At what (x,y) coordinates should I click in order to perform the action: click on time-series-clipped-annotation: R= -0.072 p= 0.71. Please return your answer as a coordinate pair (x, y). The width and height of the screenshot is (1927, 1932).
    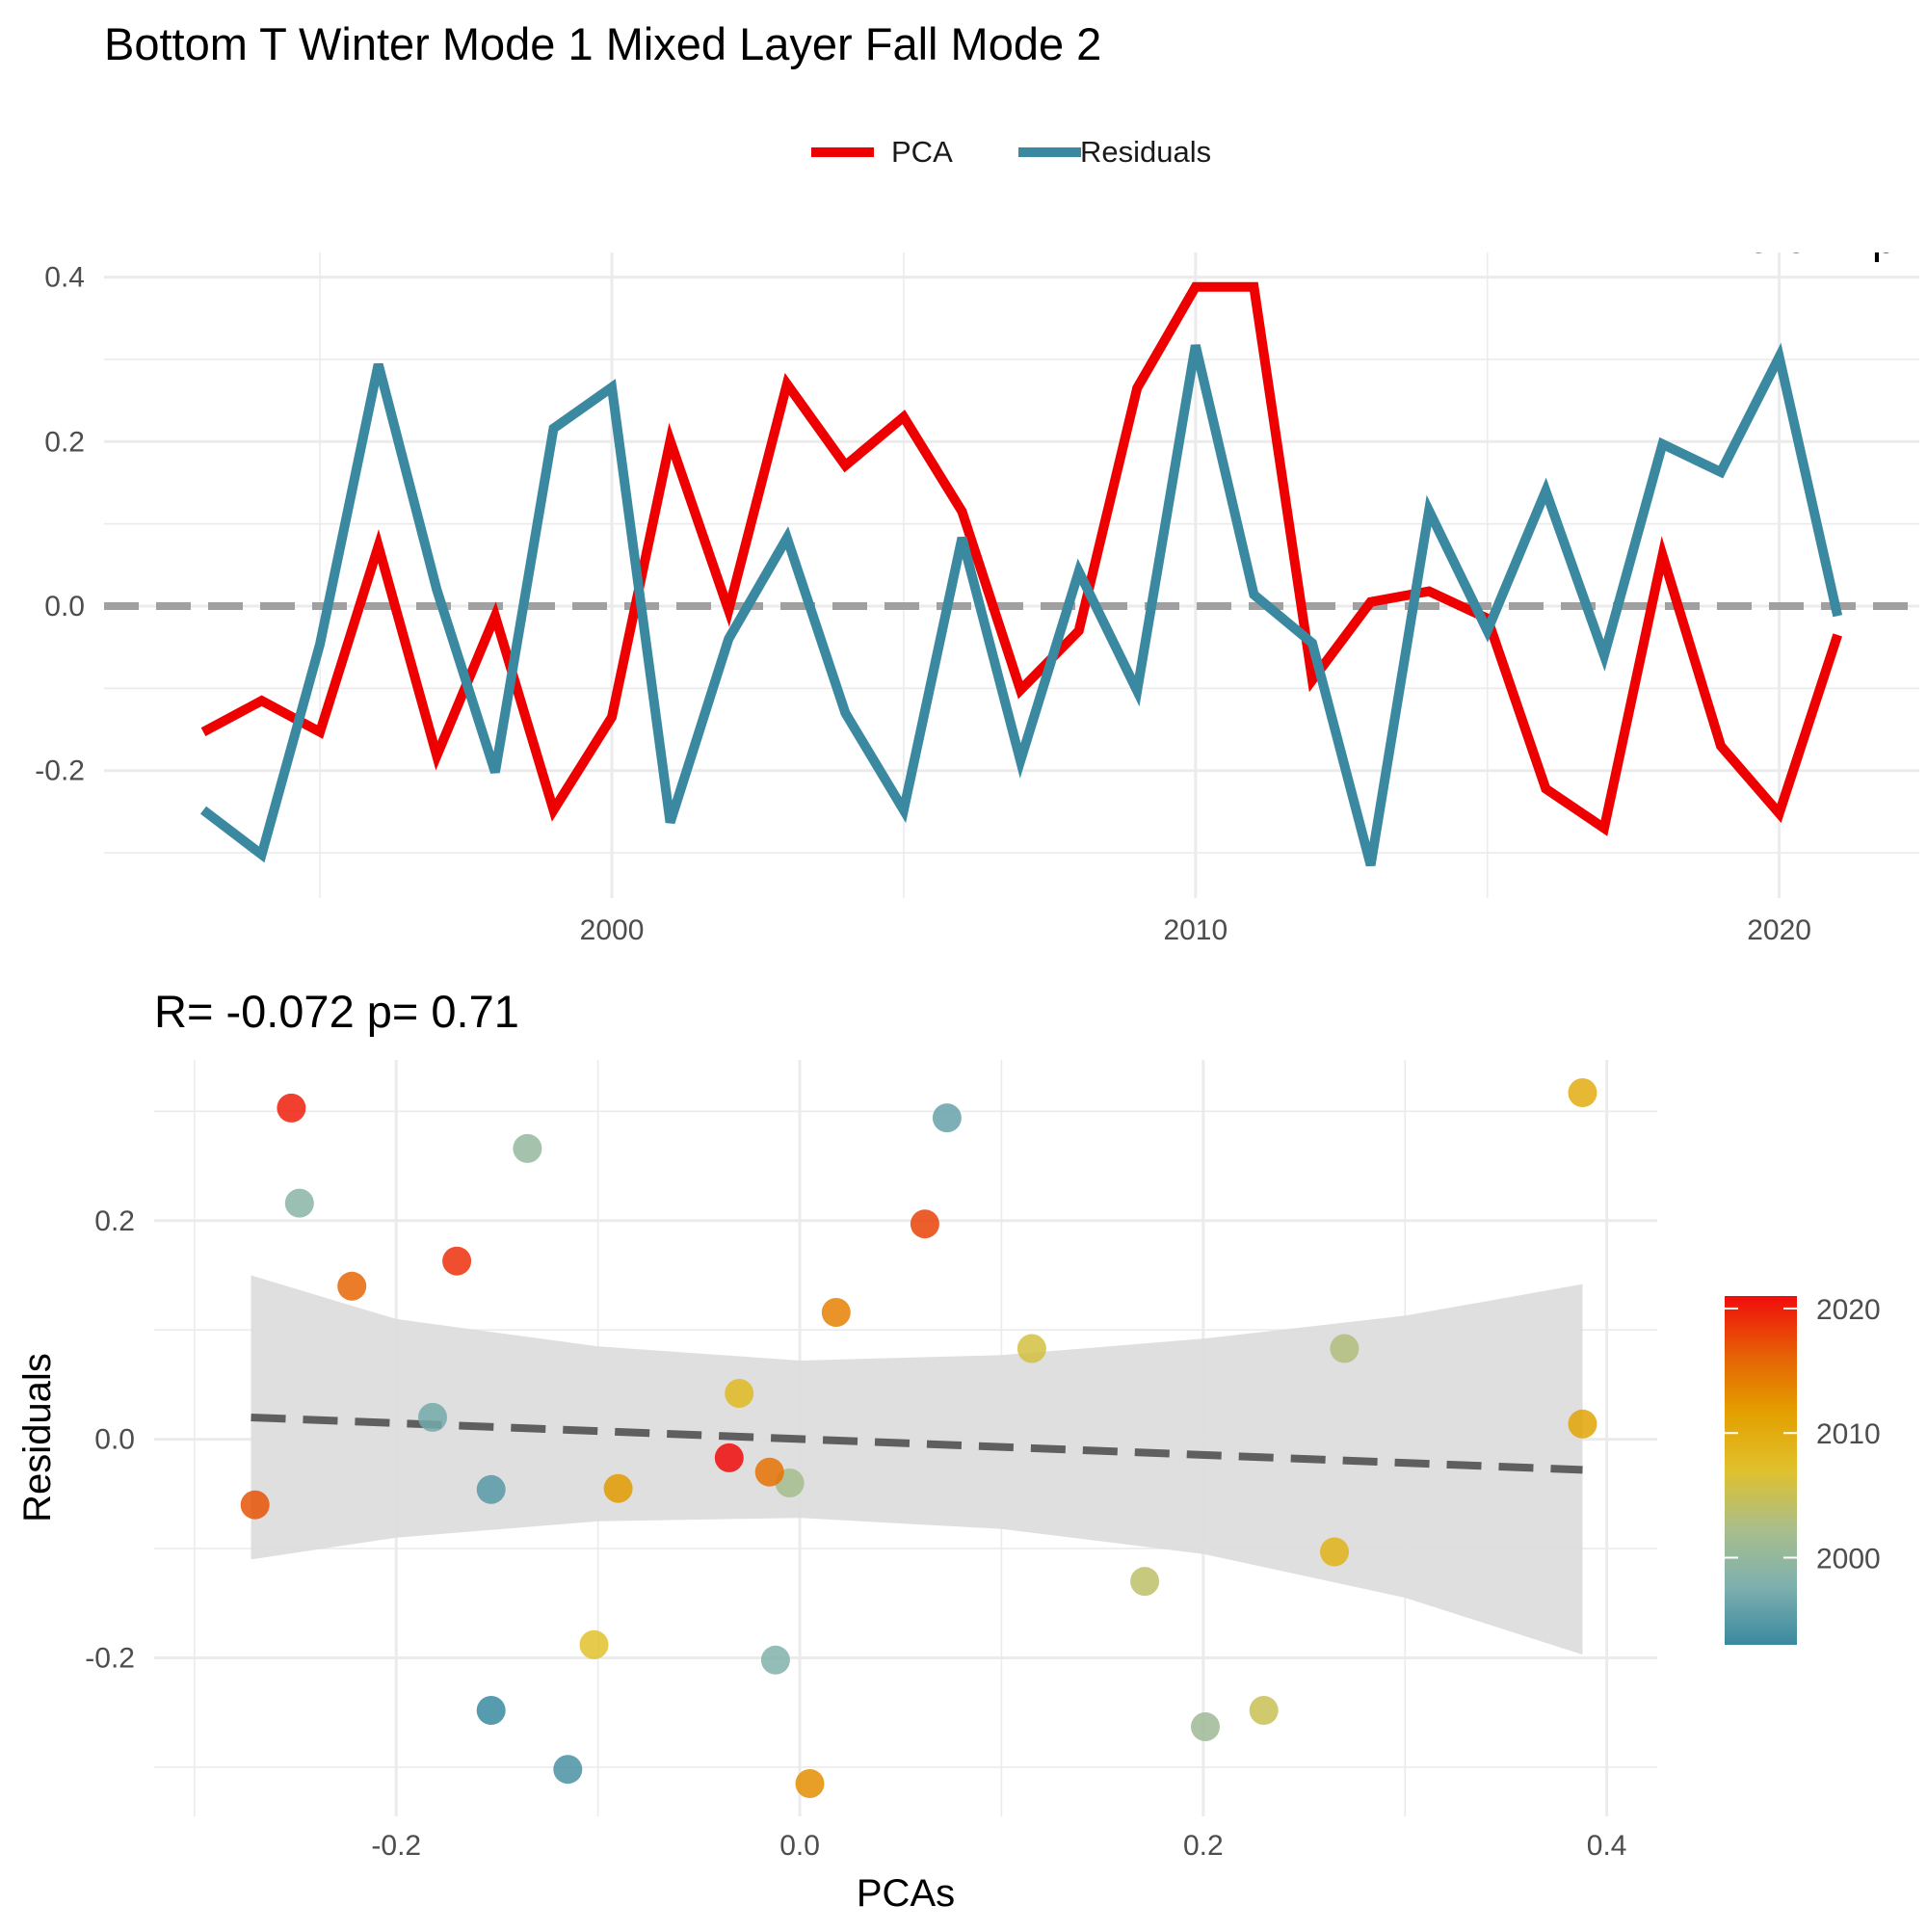
    Looking at the image, I should click on (1793, 236).